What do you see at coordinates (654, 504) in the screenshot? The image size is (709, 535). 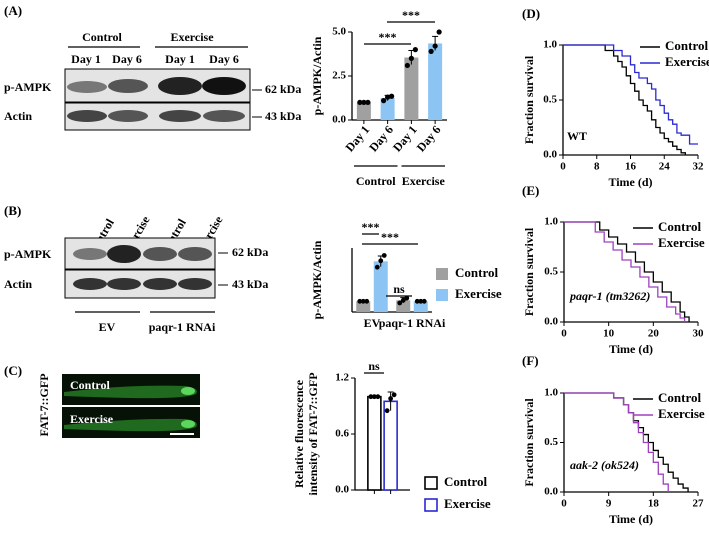 I see `x-tick-label: 18` at bounding box center [654, 504].